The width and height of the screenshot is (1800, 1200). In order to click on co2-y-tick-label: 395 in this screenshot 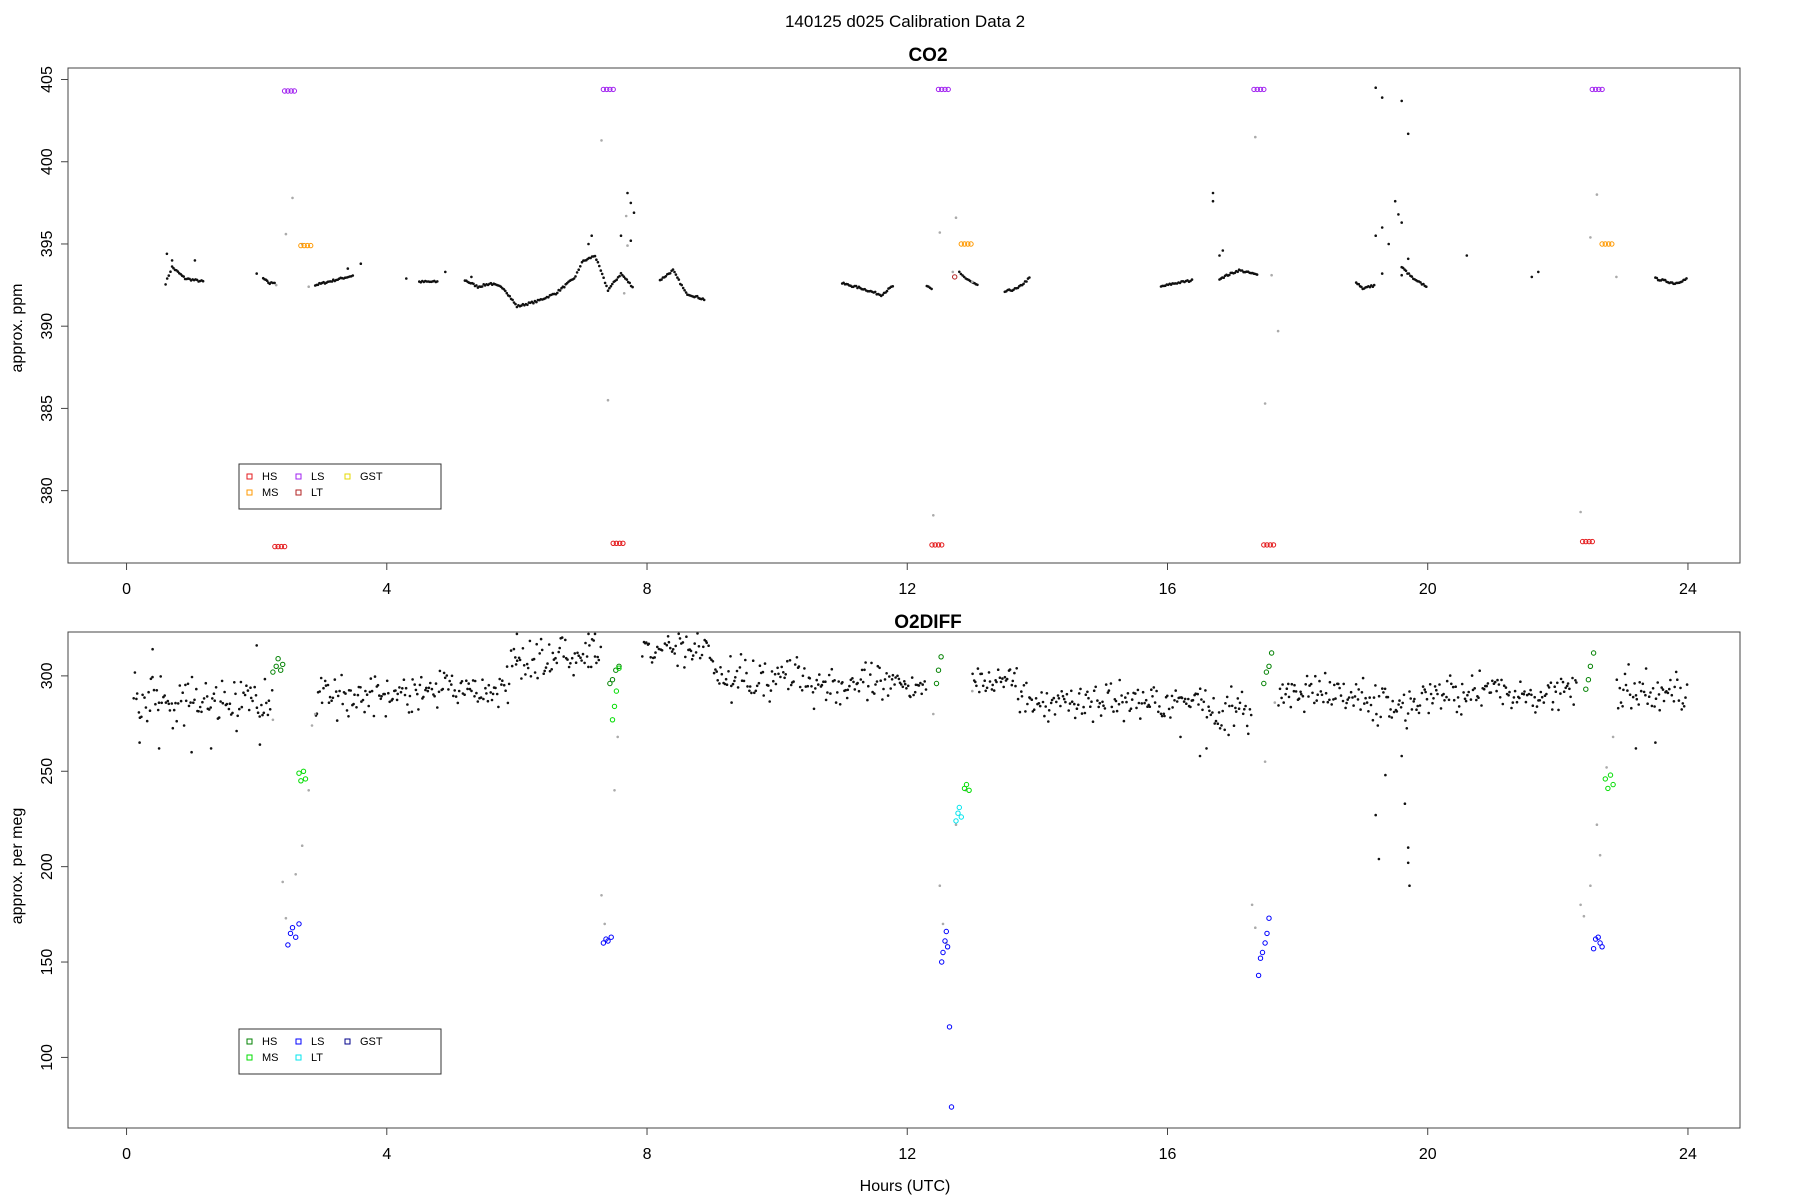, I will do `click(47, 244)`.